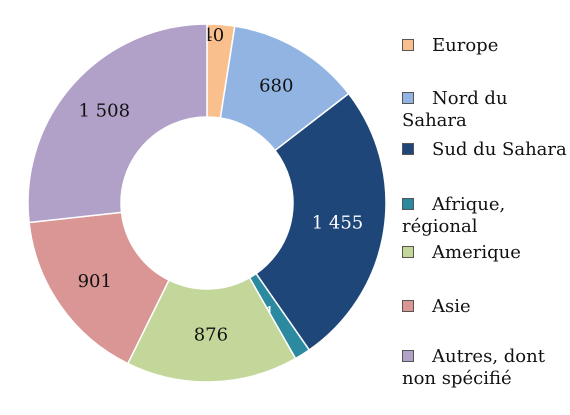 Image resolution: width=570 pixels, height=415 pixels. I want to click on legend-swatch-asie, so click(408, 306).